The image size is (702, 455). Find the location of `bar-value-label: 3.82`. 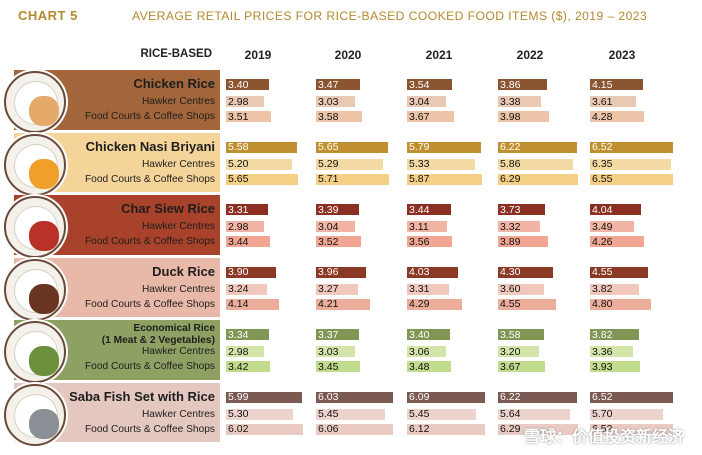

bar-value-label: 3.82 is located at coordinates (602, 289).